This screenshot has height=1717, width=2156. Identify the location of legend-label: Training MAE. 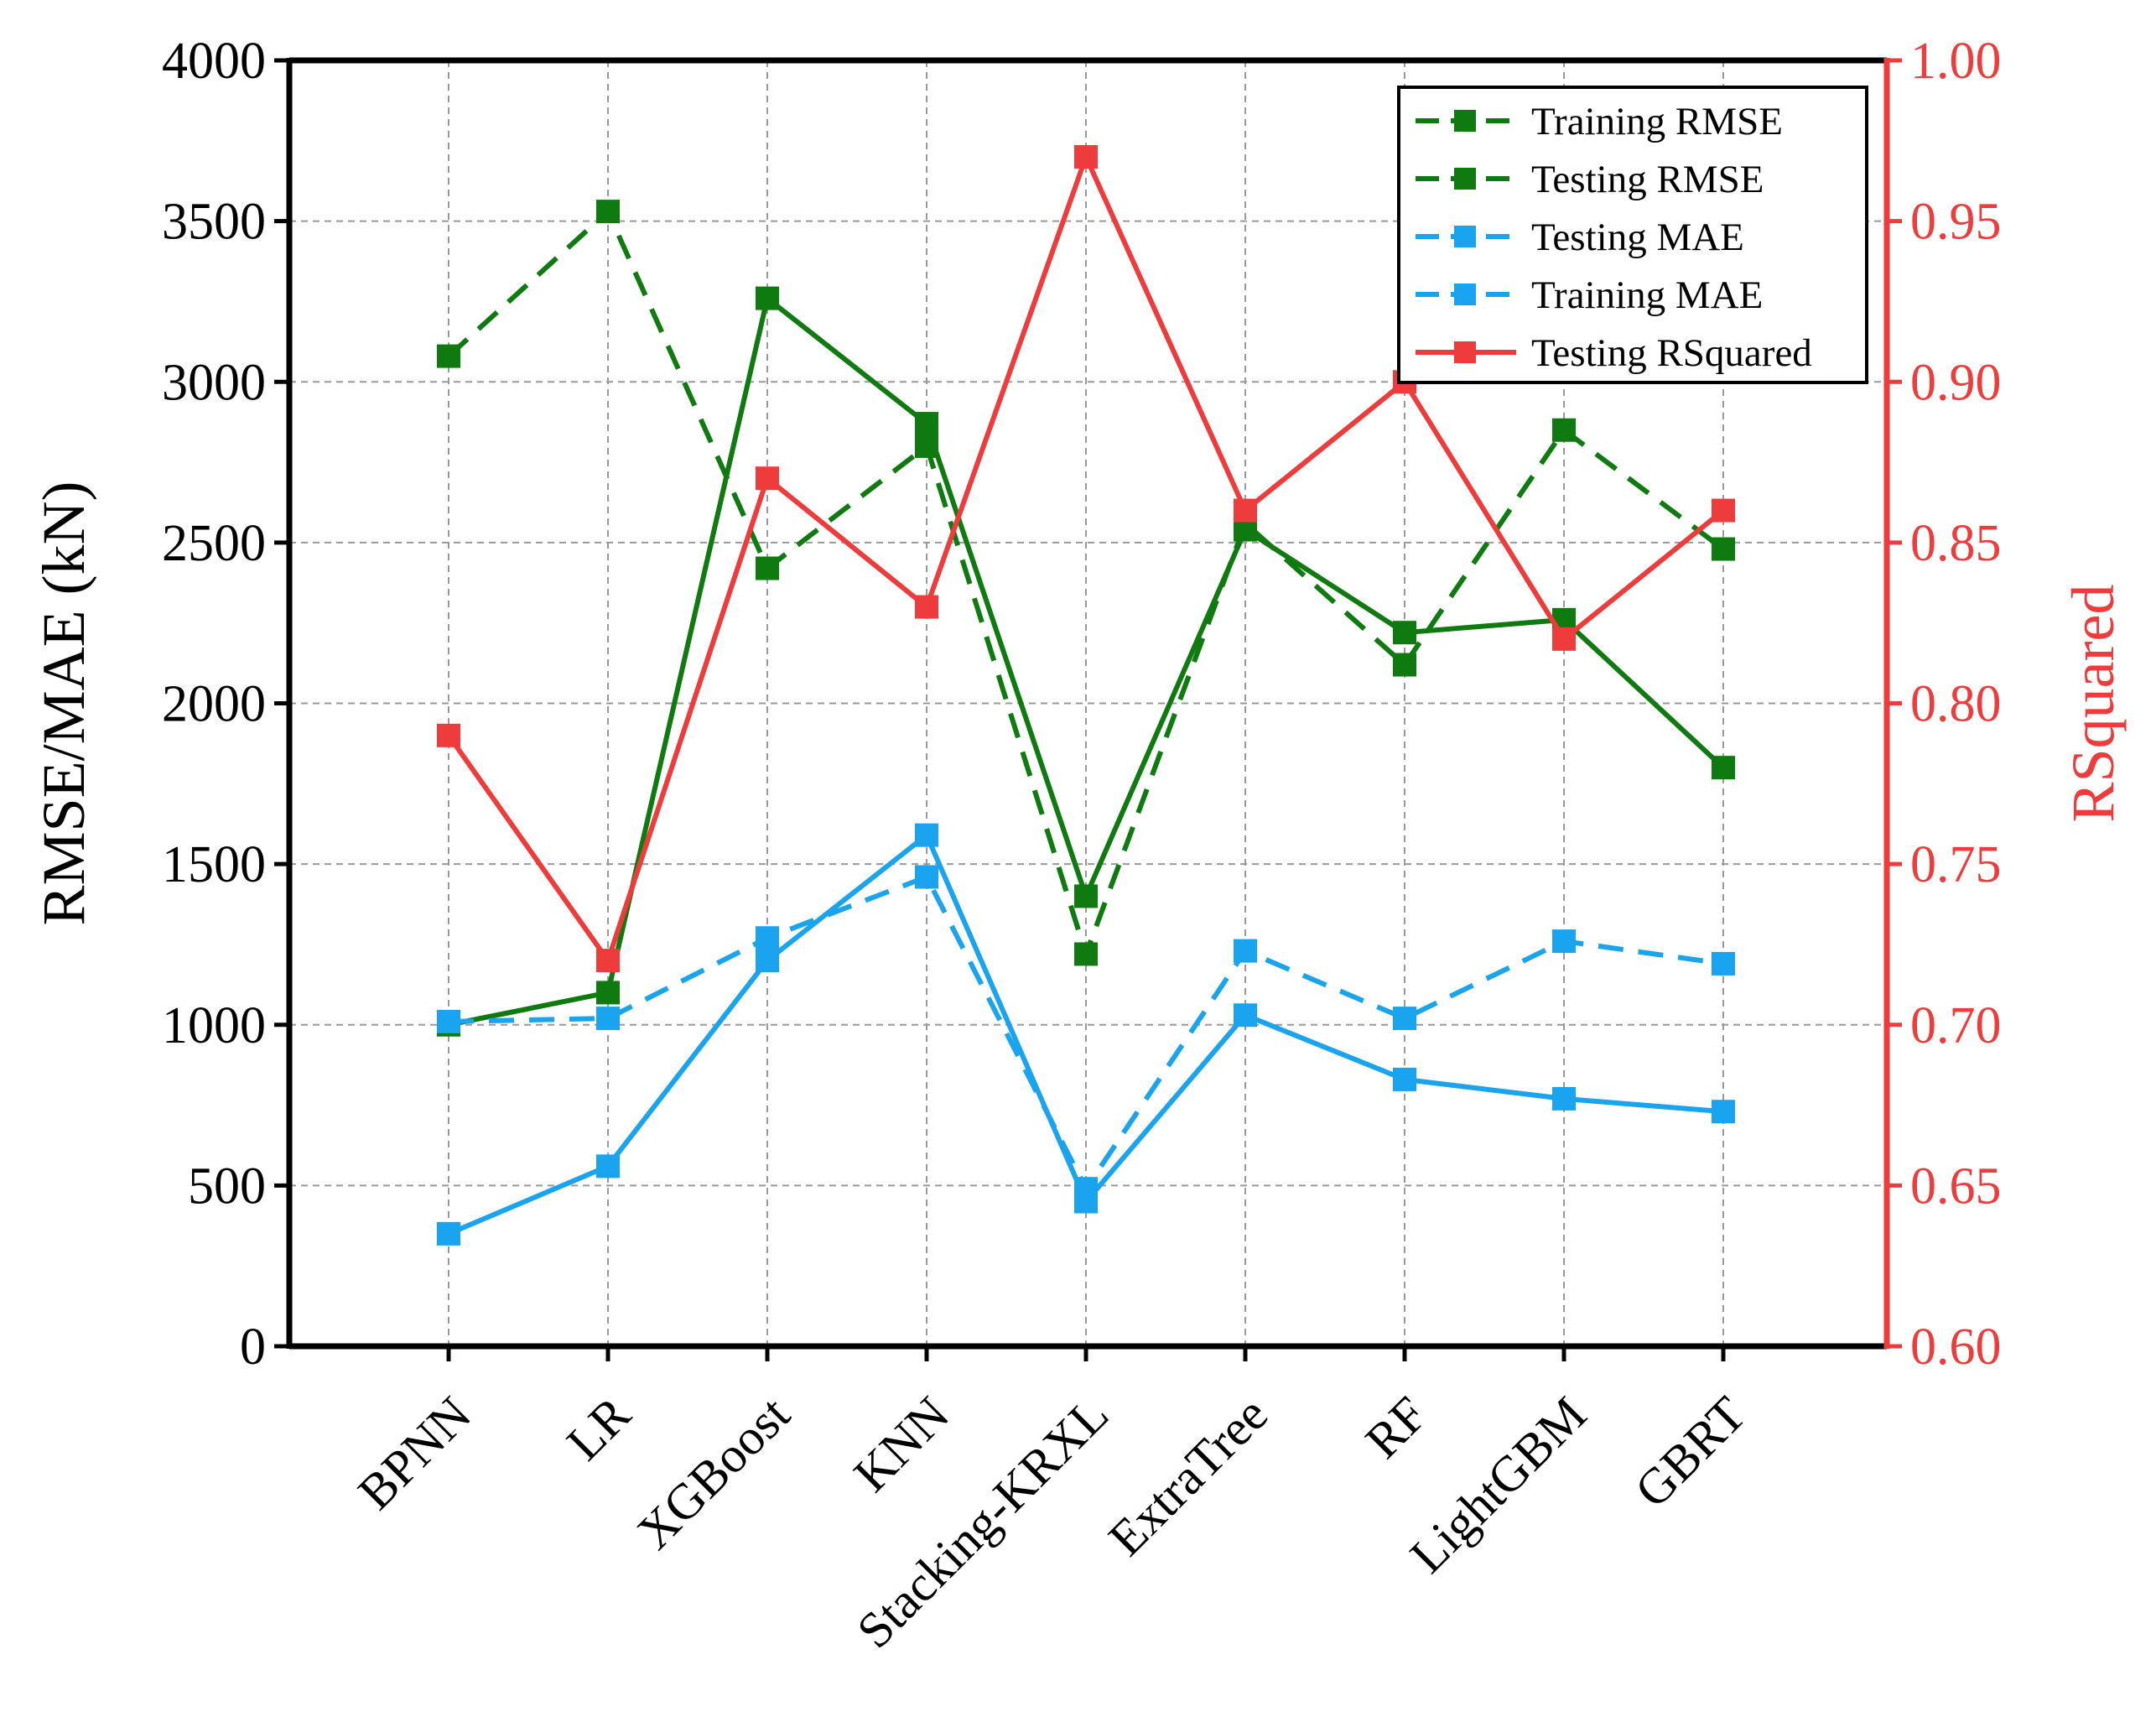
(1647, 295).